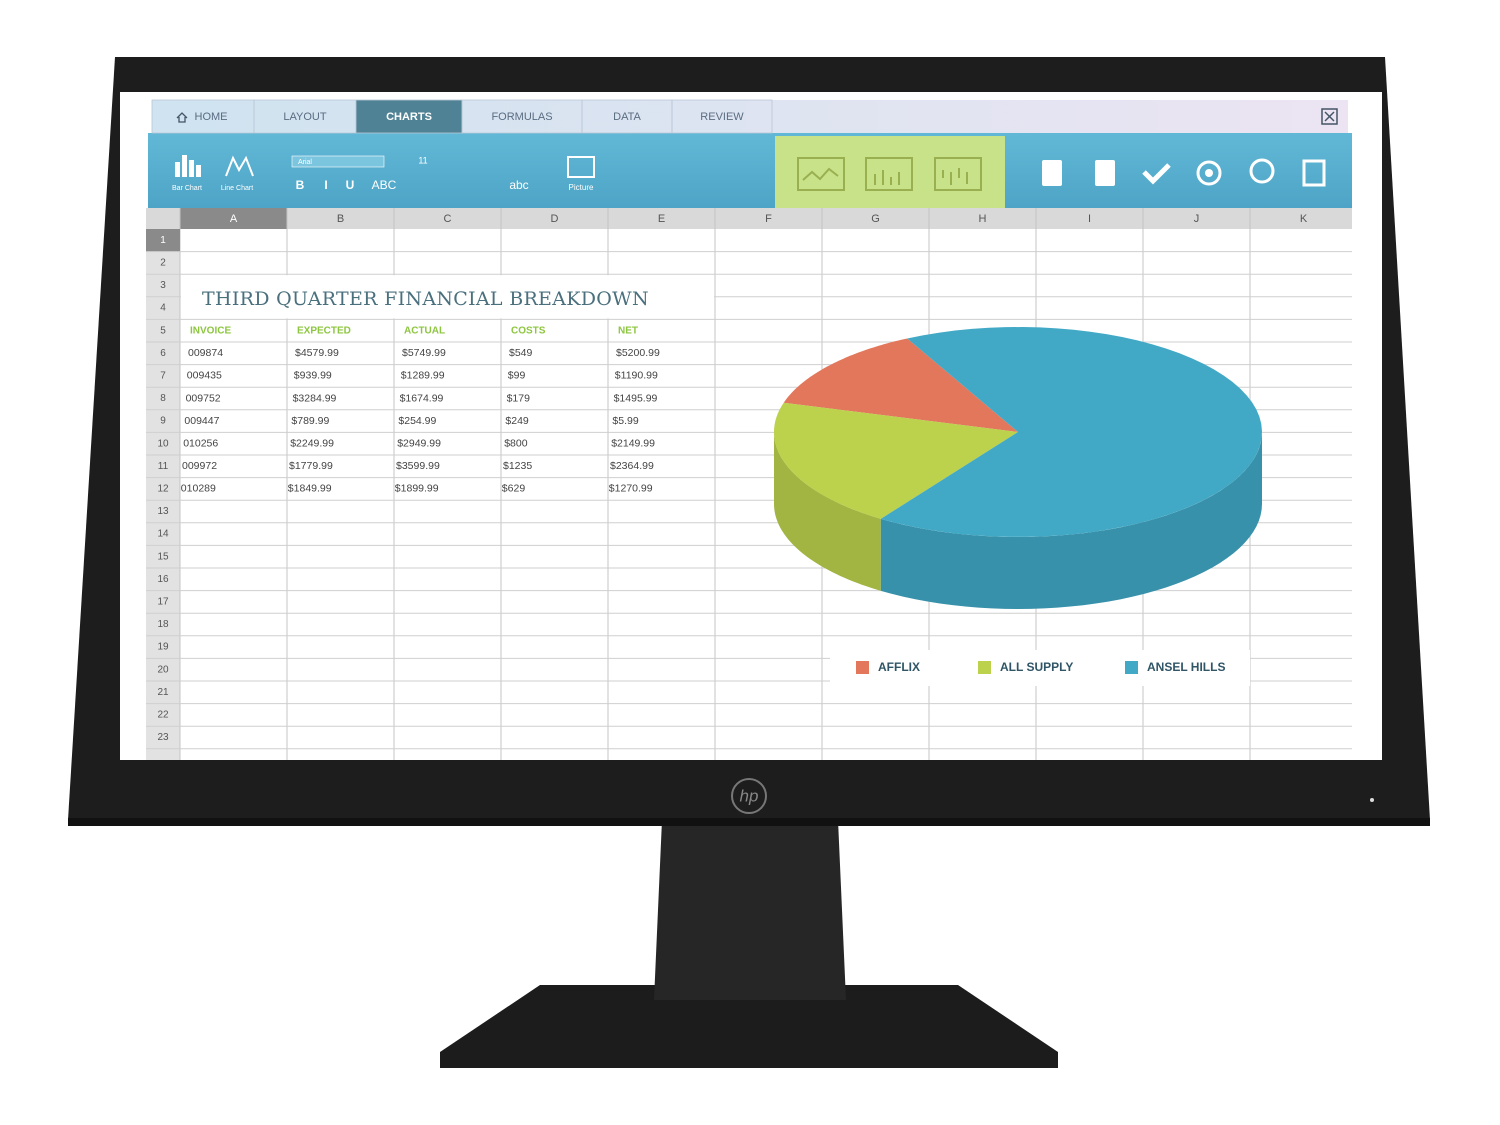 The image size is (1500, 1125). I want to click on table-cell: $549, so click(521, 353).